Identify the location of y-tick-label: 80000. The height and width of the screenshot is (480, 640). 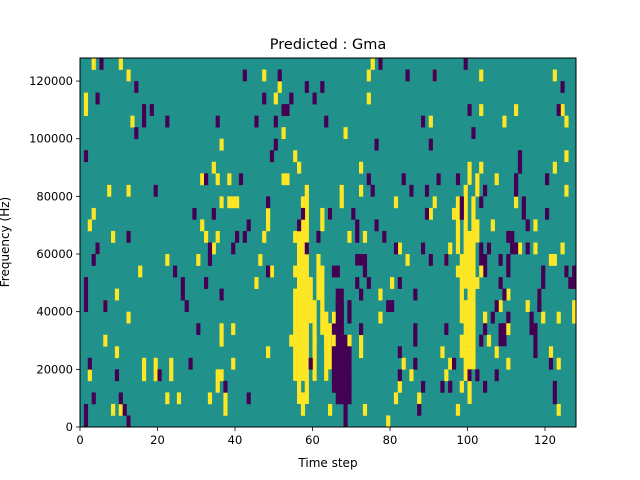
(54, 196).